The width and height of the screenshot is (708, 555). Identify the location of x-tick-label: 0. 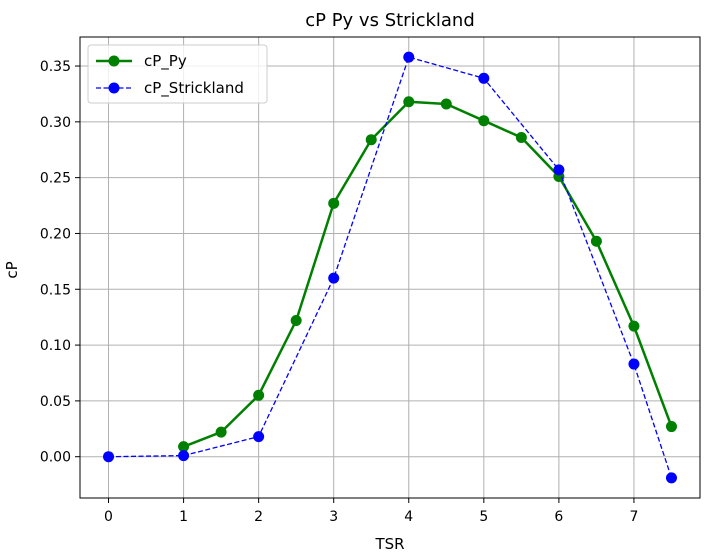
(108, 517).